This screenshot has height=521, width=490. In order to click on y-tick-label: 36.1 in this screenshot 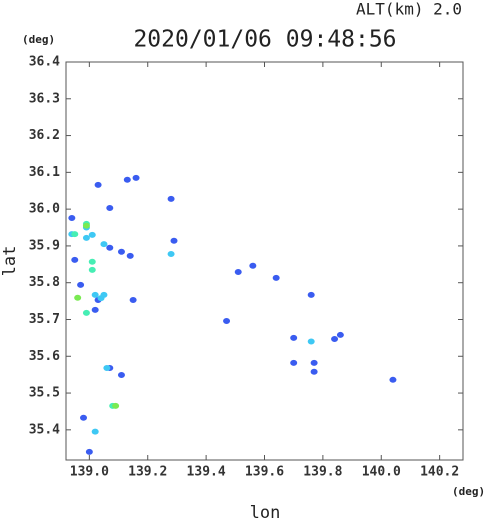, I will do `click(44, 172)`.